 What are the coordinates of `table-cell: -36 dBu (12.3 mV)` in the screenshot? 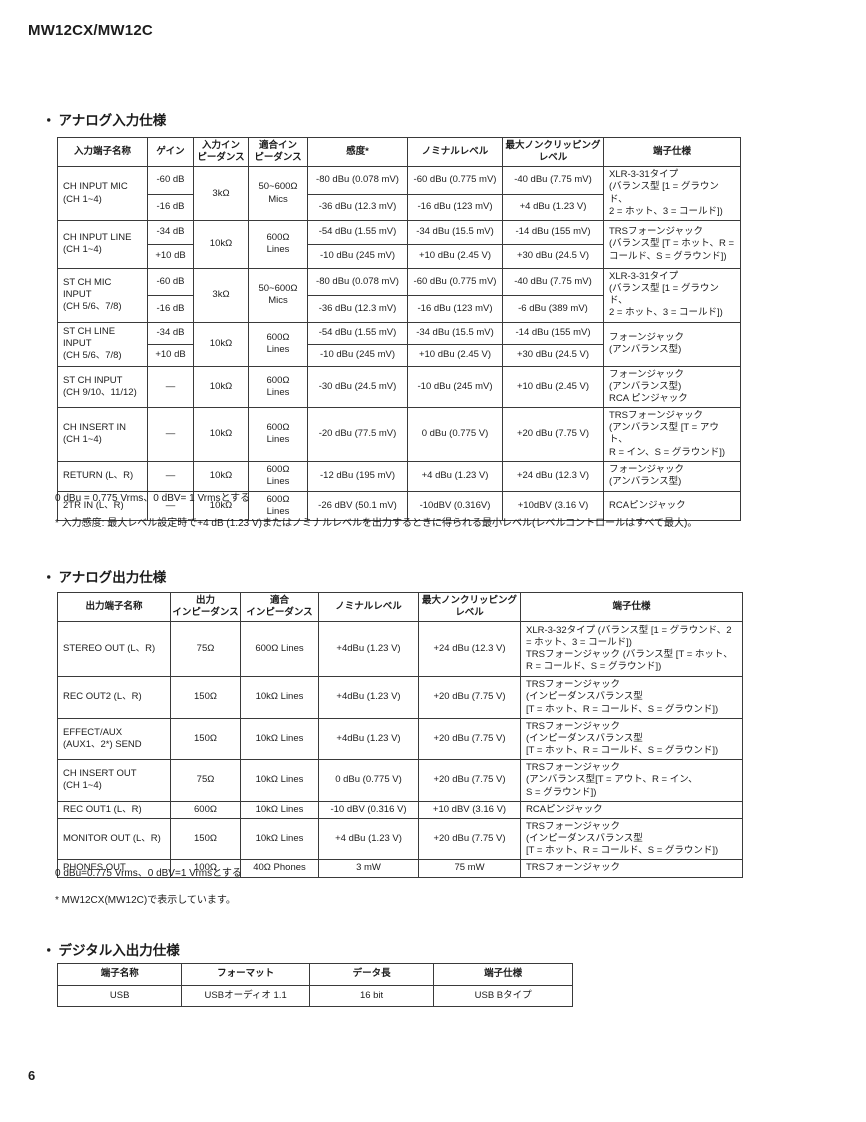 It's located at (357, 207).